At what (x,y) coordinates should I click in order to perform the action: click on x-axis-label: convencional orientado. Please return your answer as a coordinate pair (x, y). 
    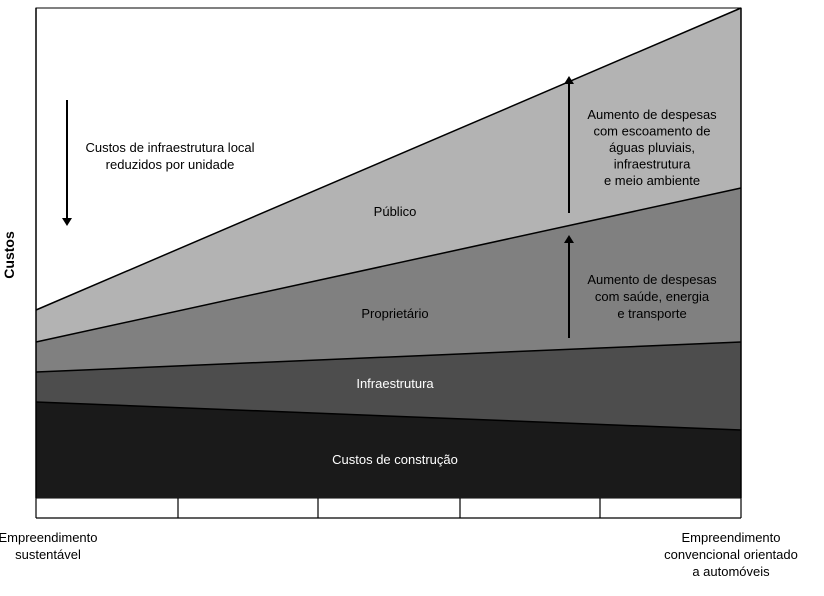
    Looking at the image, I should click on (731, 554).